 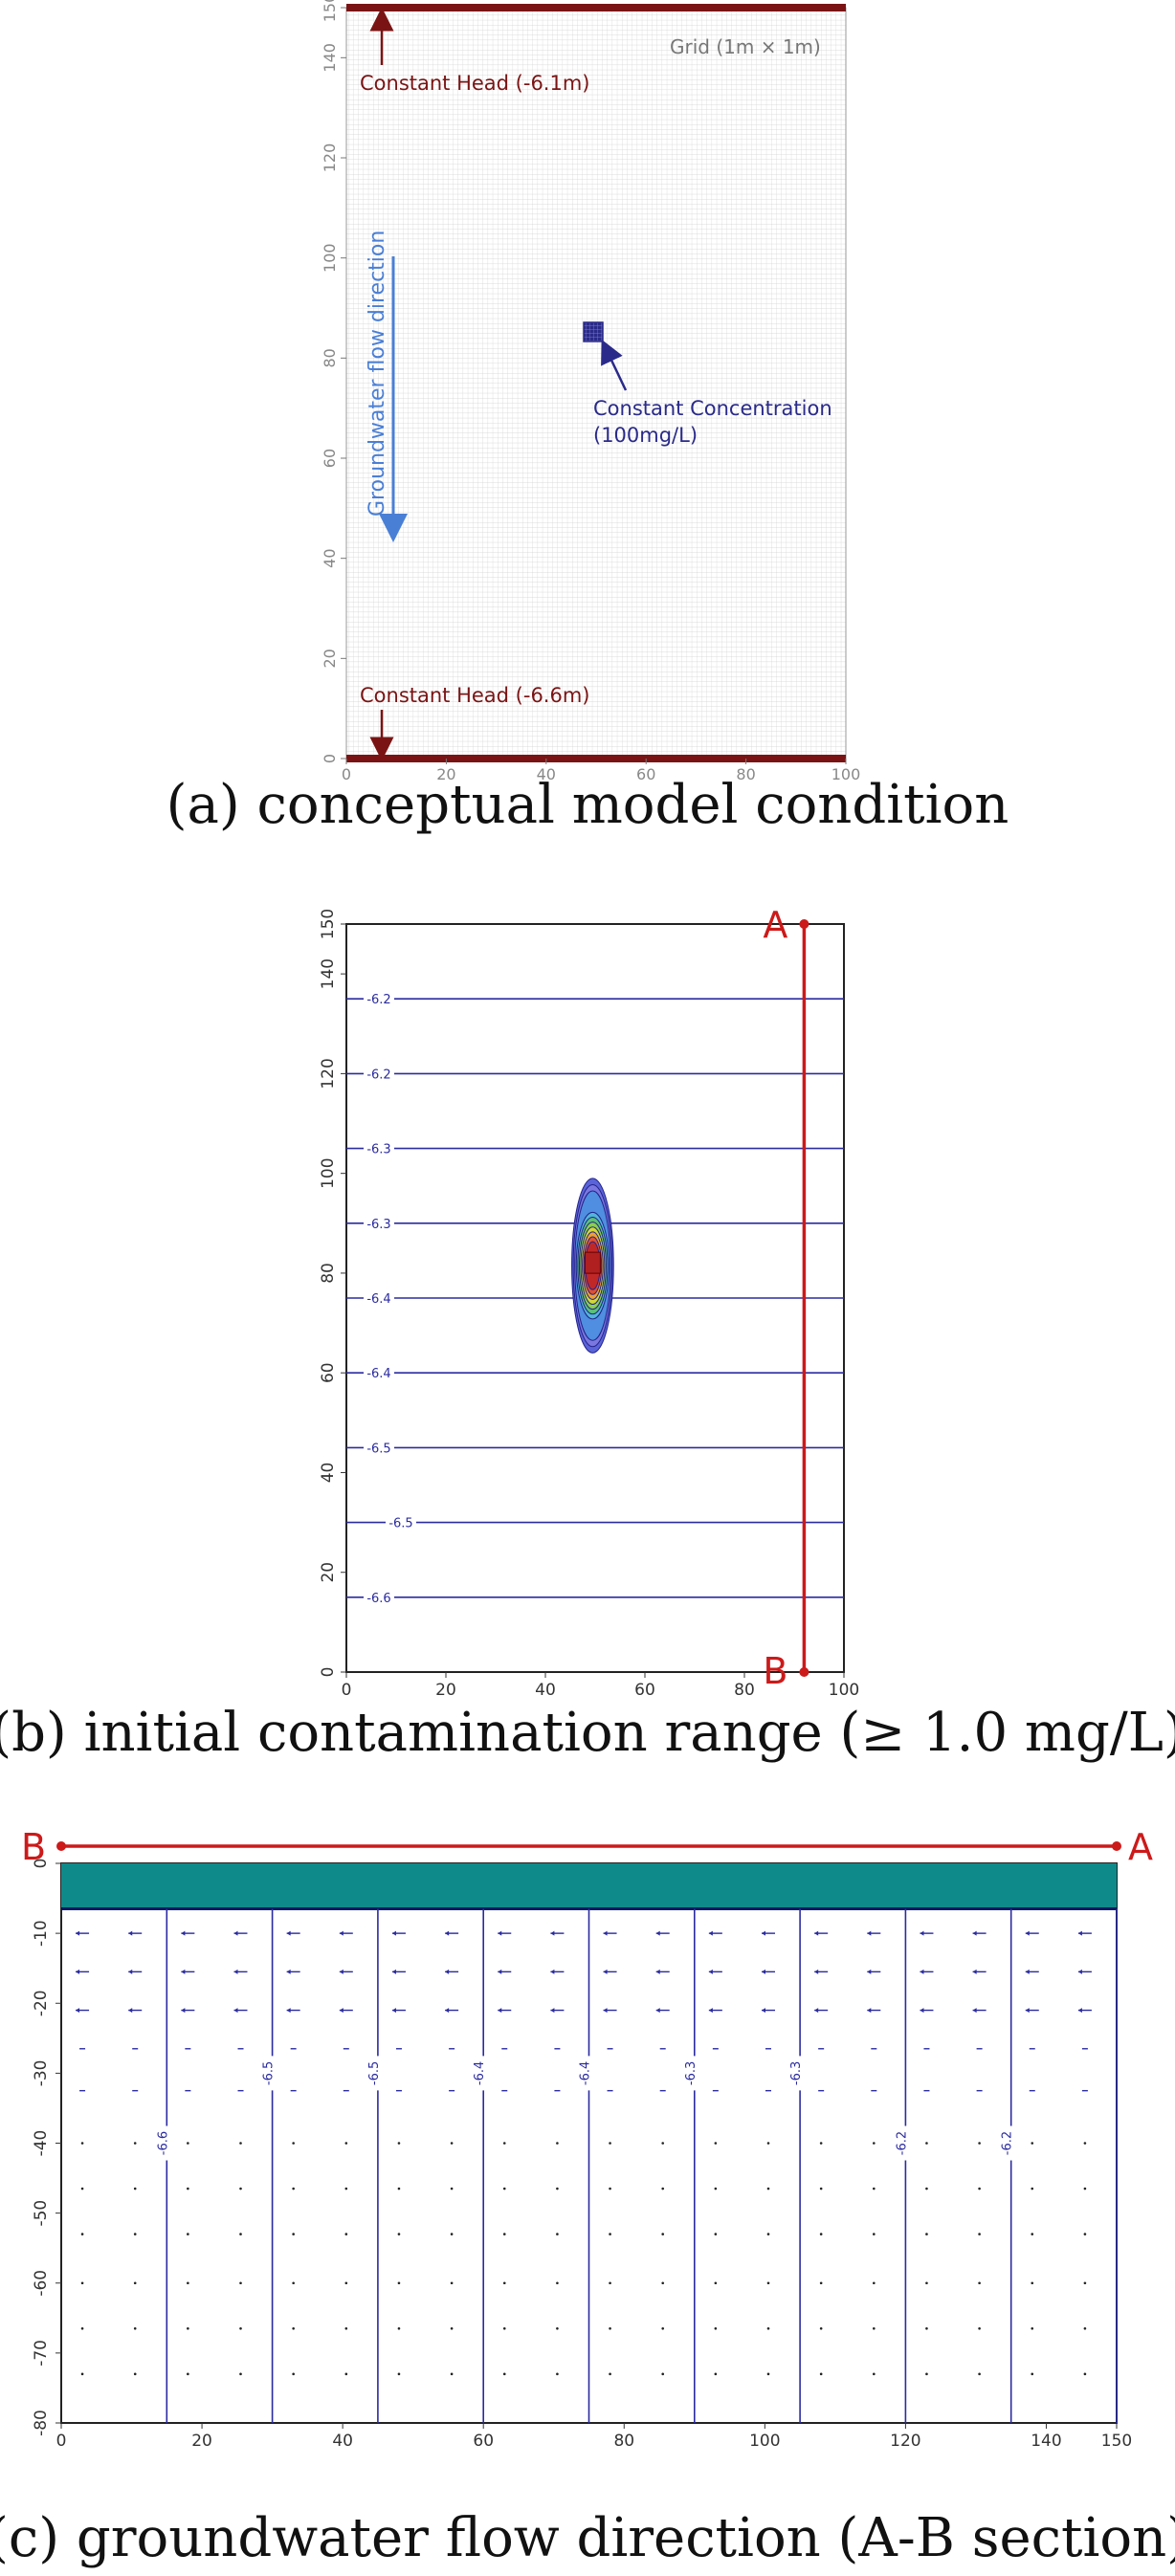 What do you see at coordinates (592, 1262) in the screenshot?
I see `plume-source-cell` at bounding box center [592, 1262].